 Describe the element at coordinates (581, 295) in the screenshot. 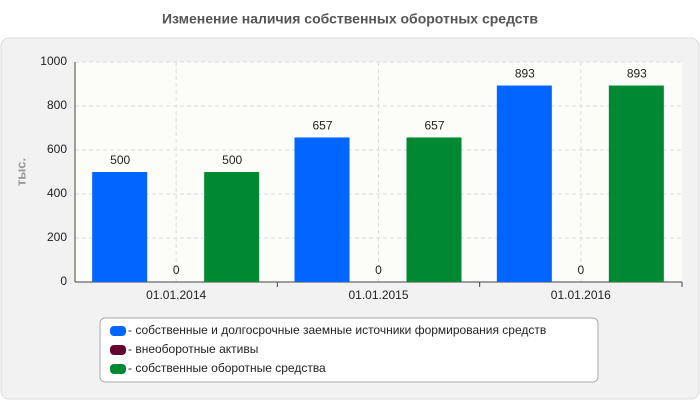

I see `x-tick-label: 01.01.2016` at that location.